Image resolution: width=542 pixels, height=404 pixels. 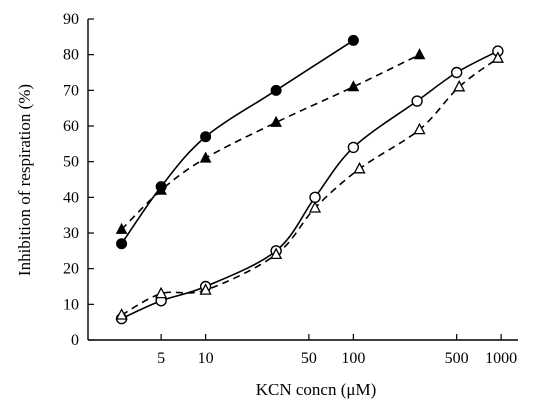 I want to click on y-axis-title: Inhibition of respiration (%), so click(x=24, y=180).